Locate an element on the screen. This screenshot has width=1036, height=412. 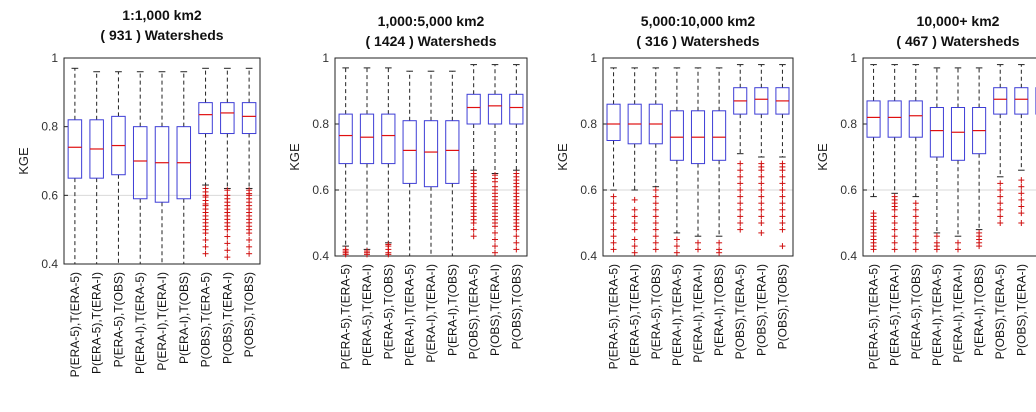
y-tick-label: 1 is located at coordinates (325, 58).